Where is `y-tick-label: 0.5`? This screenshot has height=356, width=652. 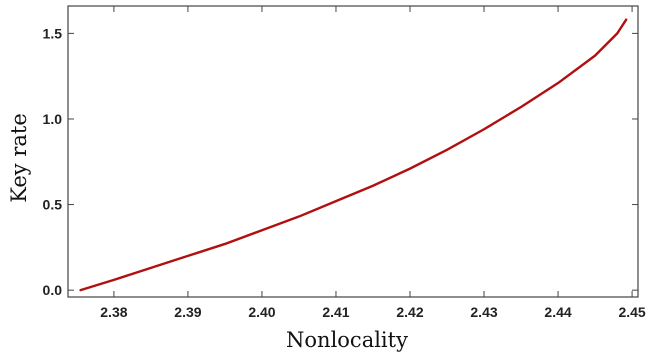 y-tick-label: 0.5 is located at coordinates (53, 205).